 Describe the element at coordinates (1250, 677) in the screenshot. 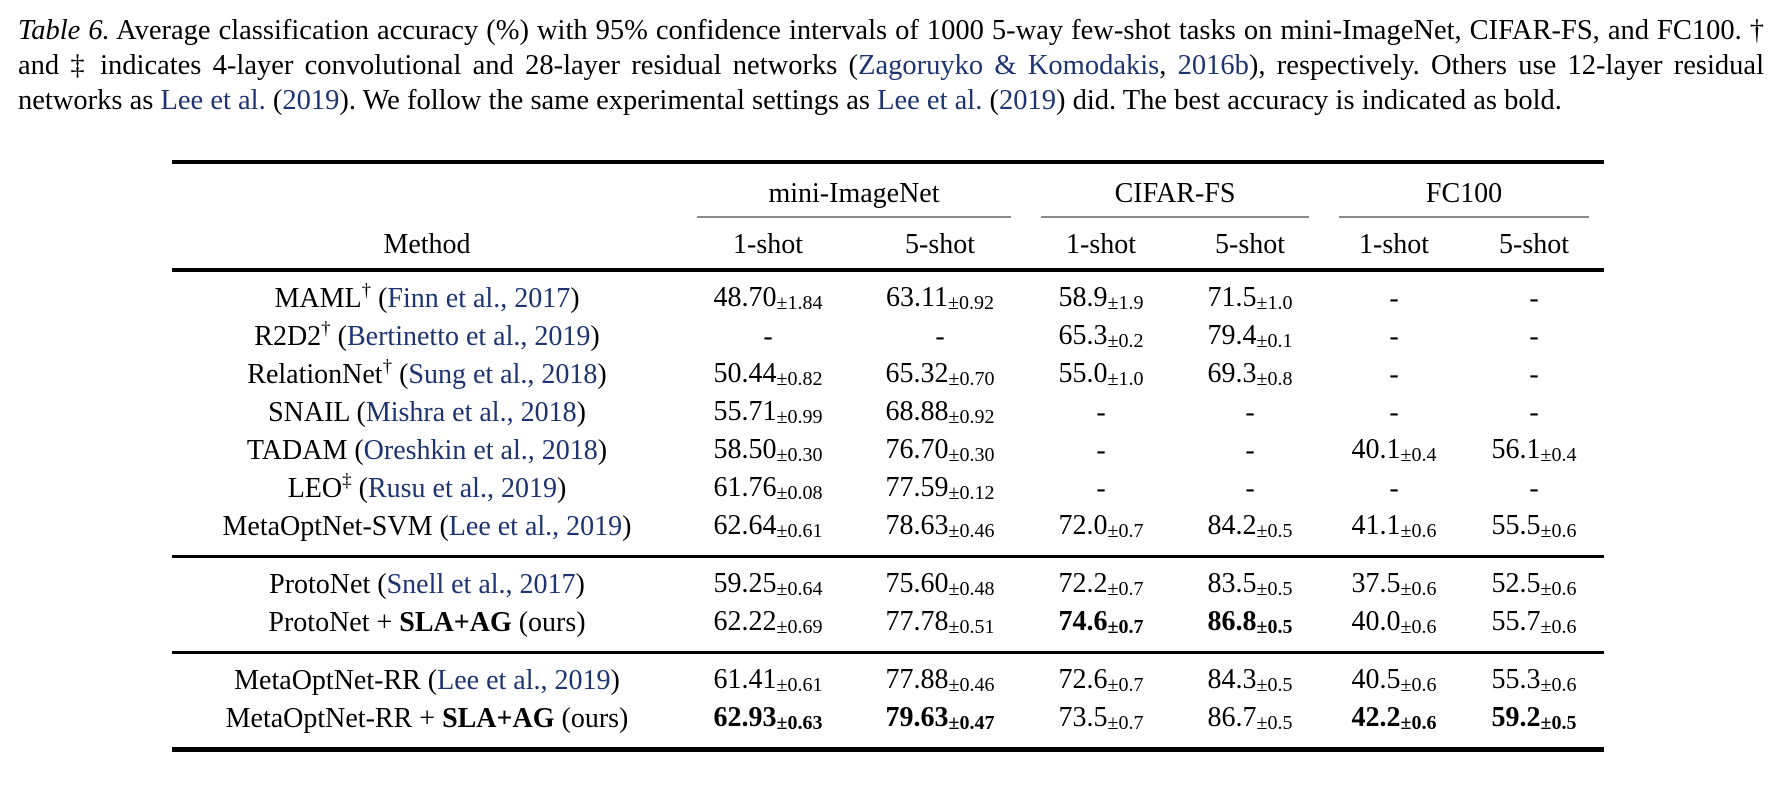

I see `accuracy-cell: 84.3±0.5` at that location.